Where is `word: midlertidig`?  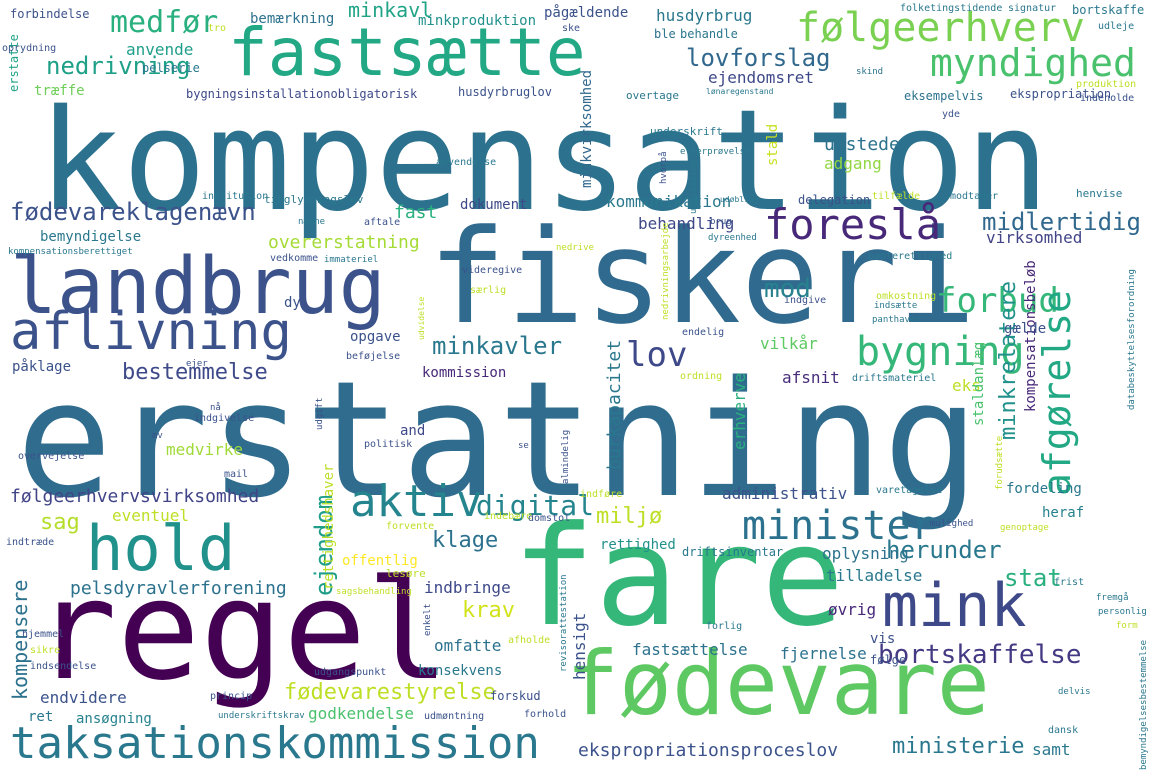 word: midlertidig is located at coordinates (1061, 222).